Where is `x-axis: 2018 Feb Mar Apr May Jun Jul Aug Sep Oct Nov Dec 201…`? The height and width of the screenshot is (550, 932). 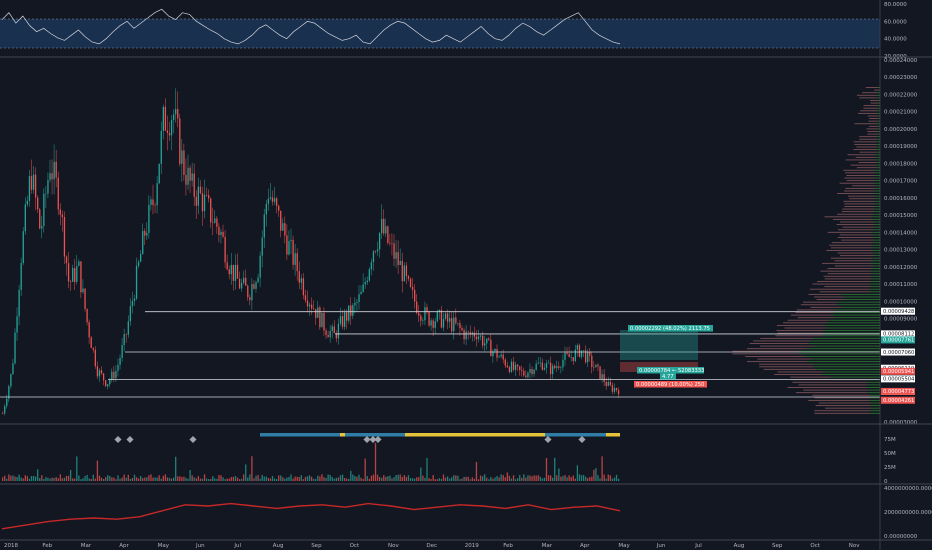
x-axis: 2018 Feb Mar Apr May Jun Jul Aug Sep Oct Nov Dec 201… is located at coordinates (432, 546).